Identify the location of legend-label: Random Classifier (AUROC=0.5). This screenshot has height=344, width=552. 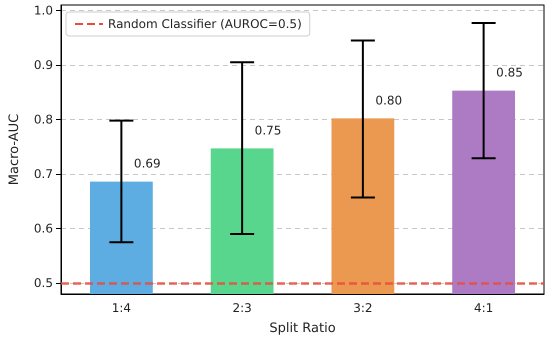
(205, 24).